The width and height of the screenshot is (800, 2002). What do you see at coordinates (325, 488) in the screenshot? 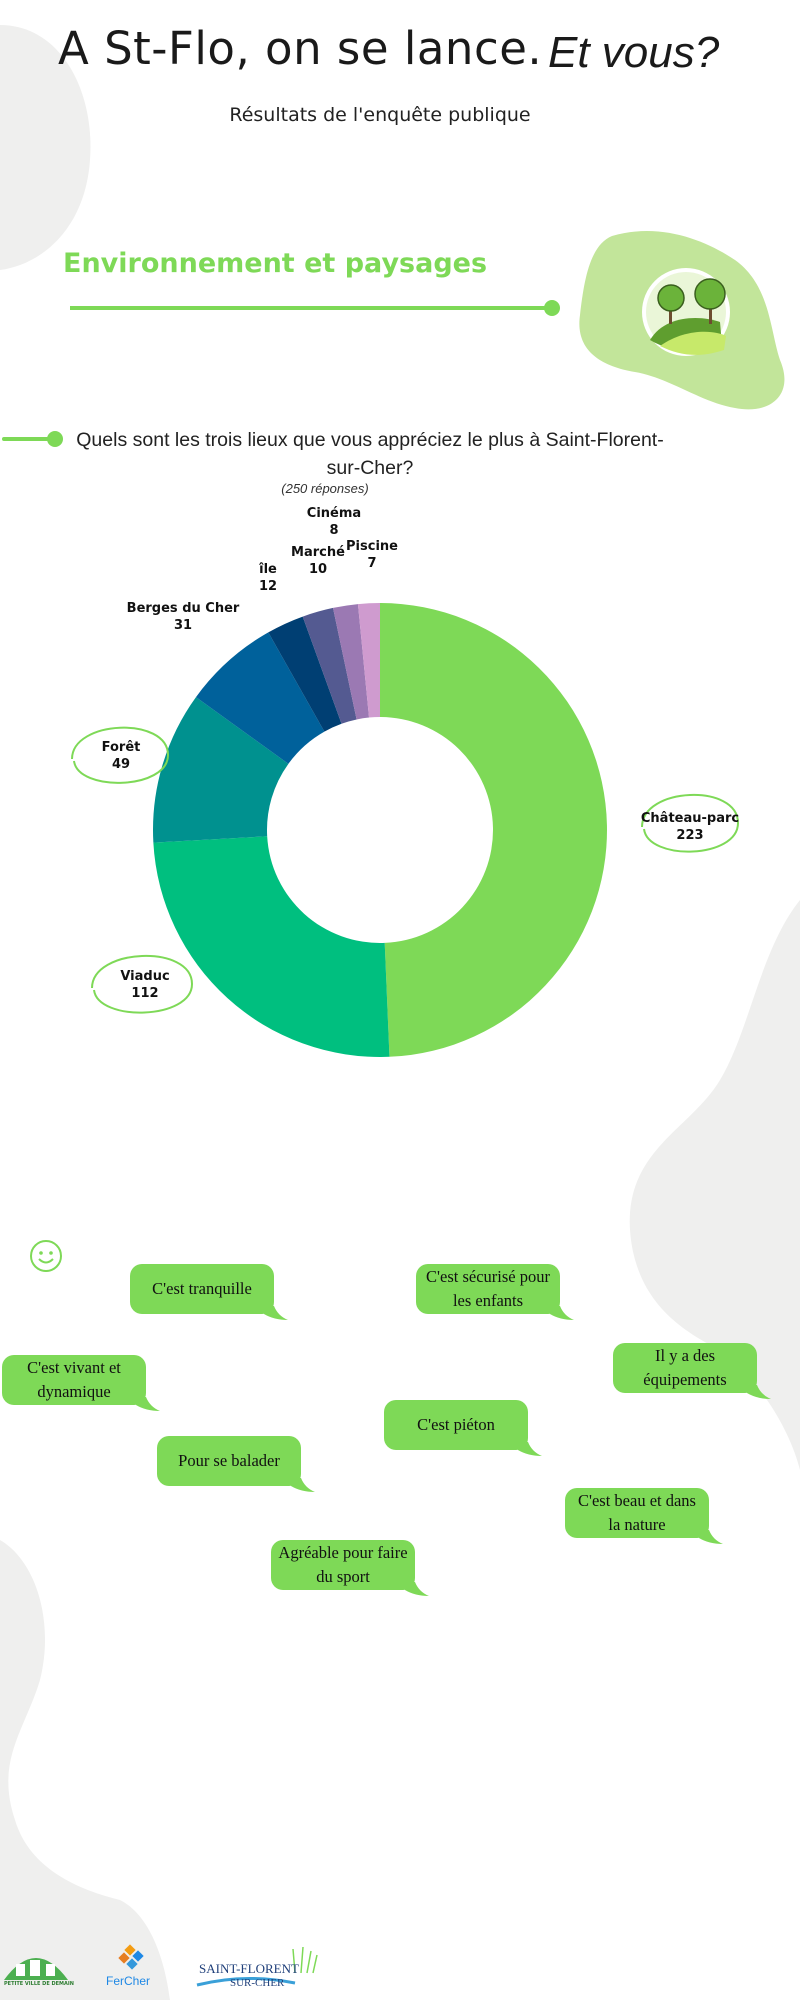
I see `response-count: (250 réponses)` at bounding box center [325, 488].